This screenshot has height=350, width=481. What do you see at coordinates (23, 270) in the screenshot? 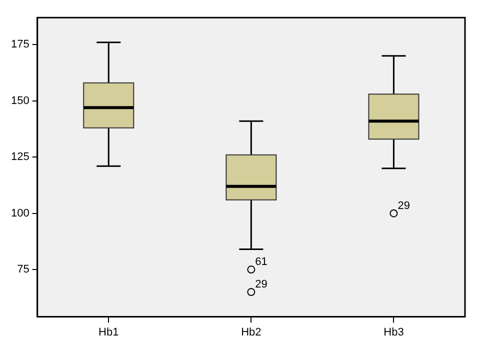
I see `y-tick-label: 75` at bounding box center [23, 270].